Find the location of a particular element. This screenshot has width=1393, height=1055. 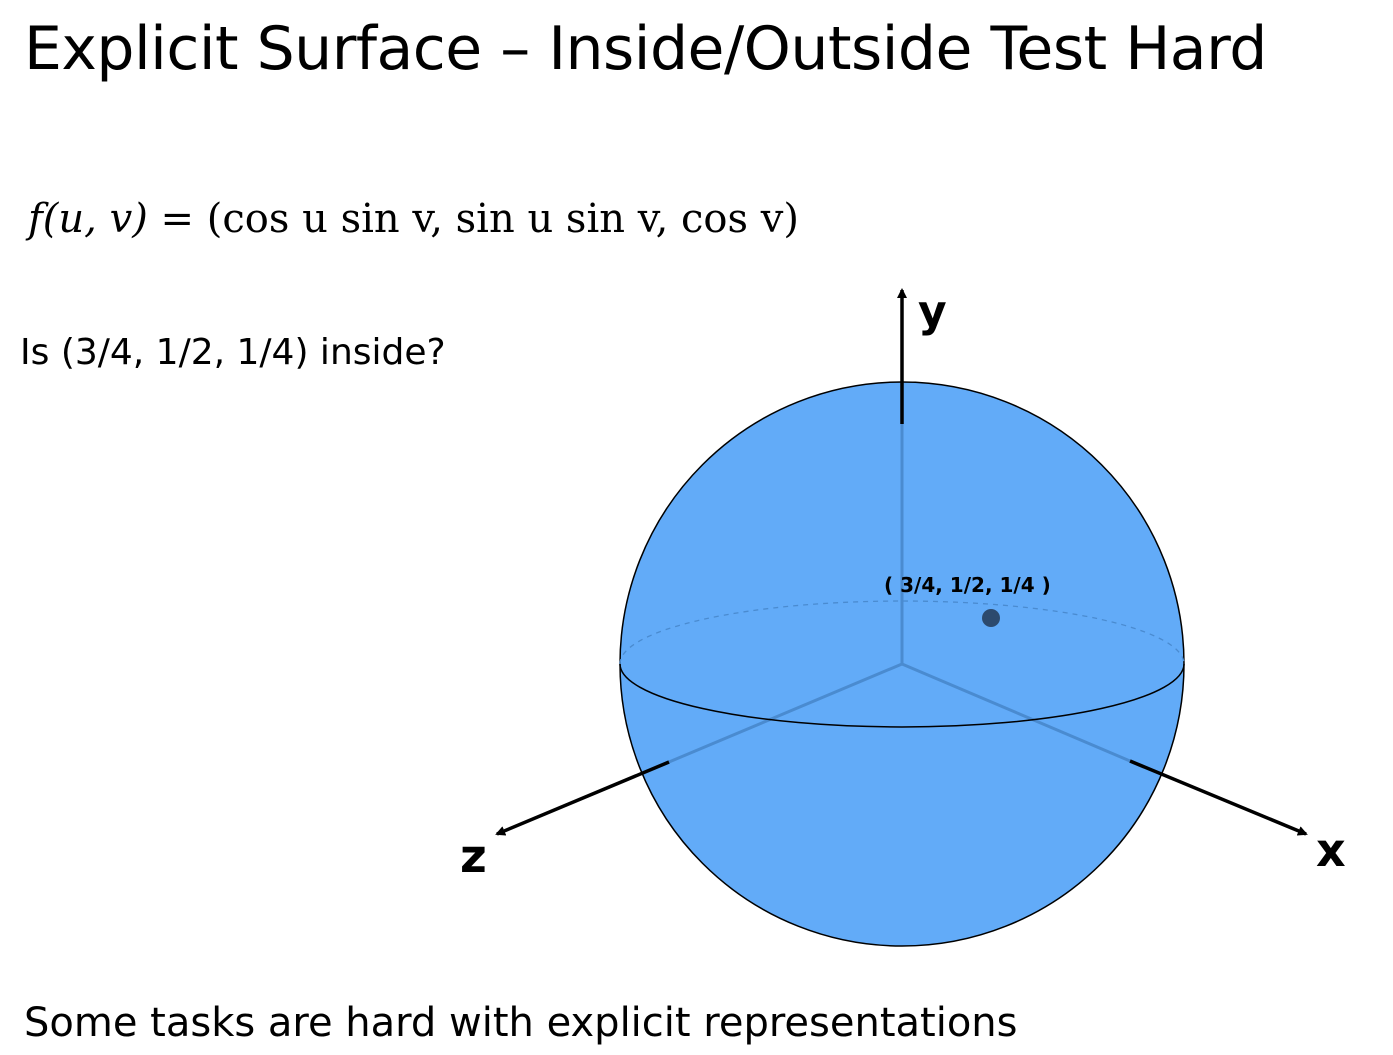

query-point is located at coordinates (991, 618).